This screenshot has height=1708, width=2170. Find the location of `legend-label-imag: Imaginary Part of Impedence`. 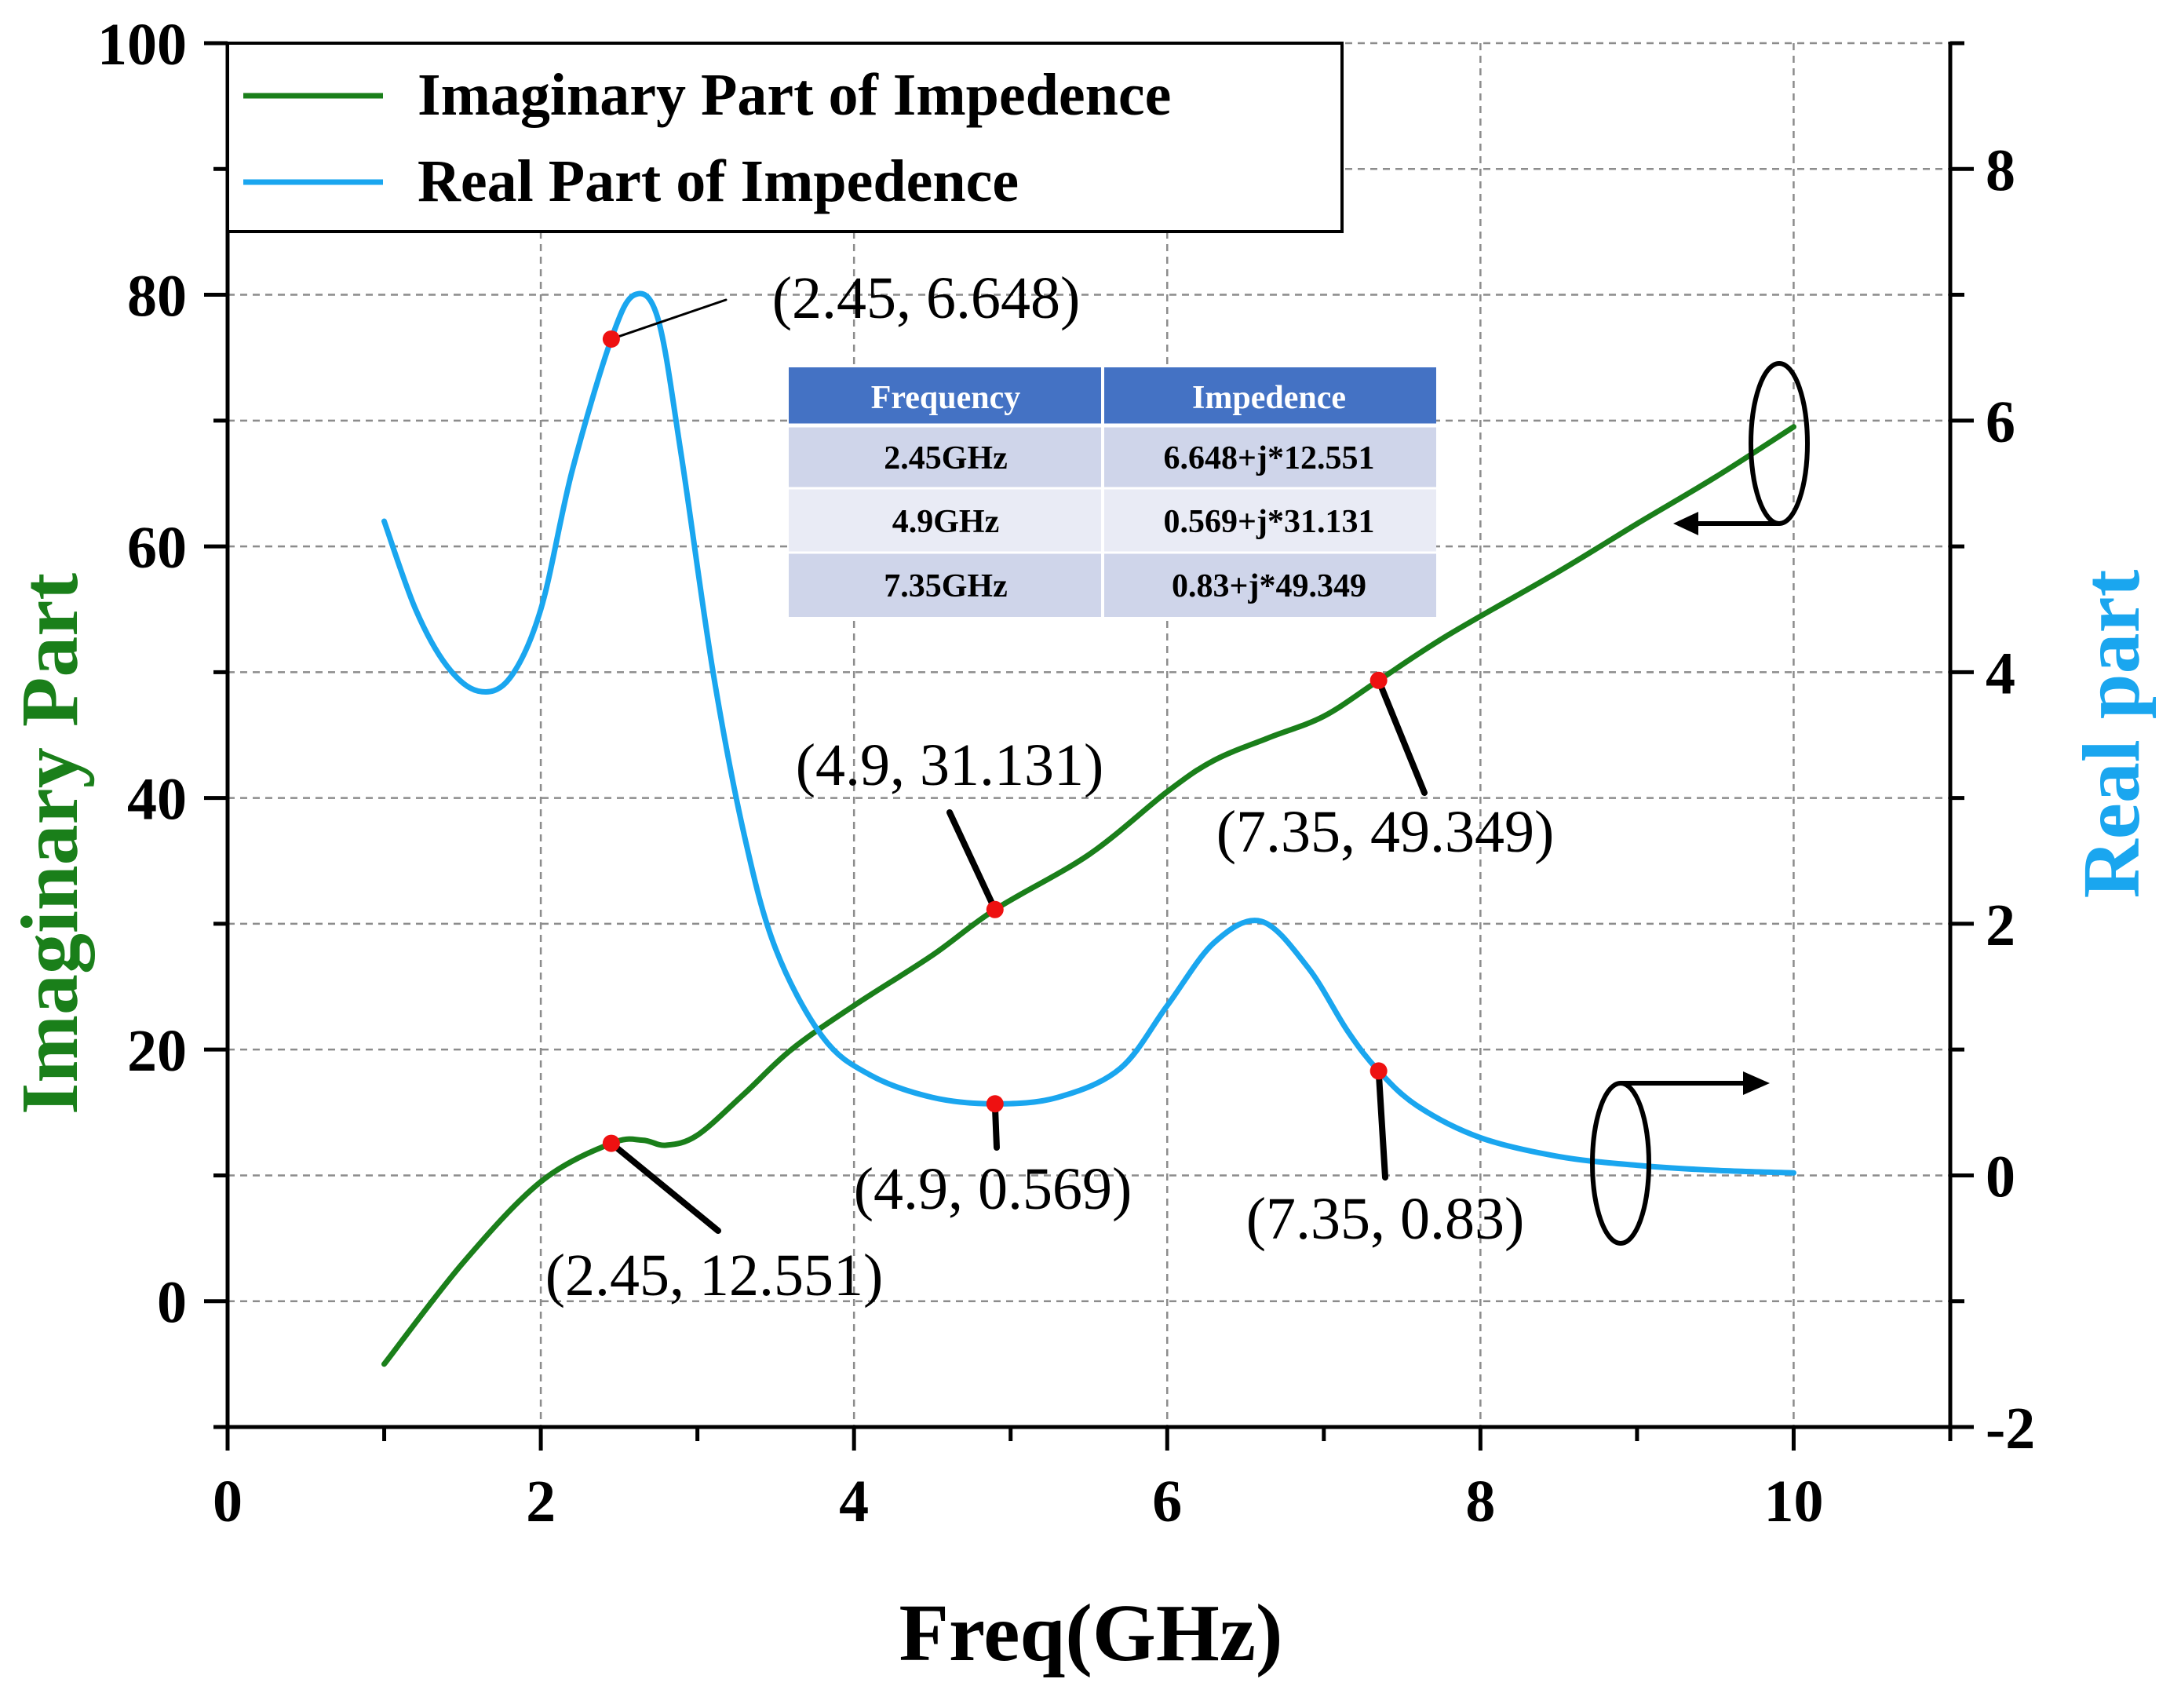

legend-label-imag: Imaginary Part of Impedence is located at coordinates (794, 95).